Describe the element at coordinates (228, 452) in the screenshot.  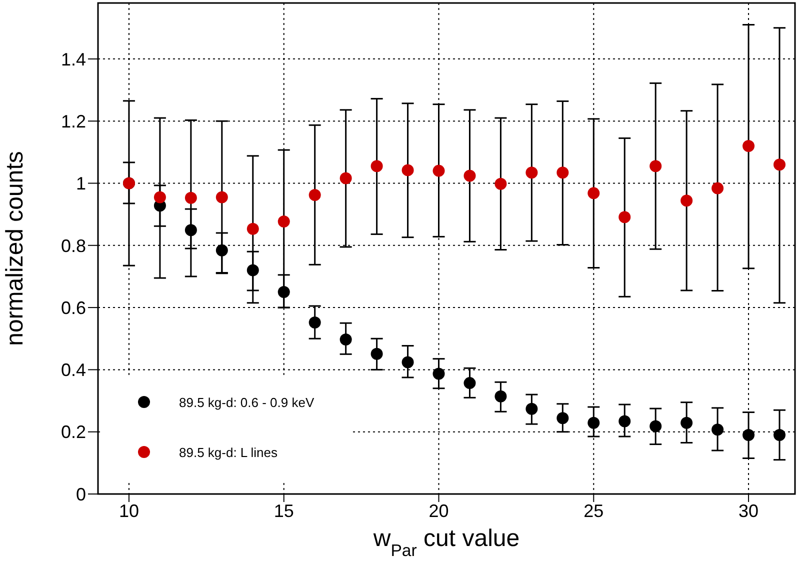
I see `legend-label: 89.5 kg-d: L lines` at that location.